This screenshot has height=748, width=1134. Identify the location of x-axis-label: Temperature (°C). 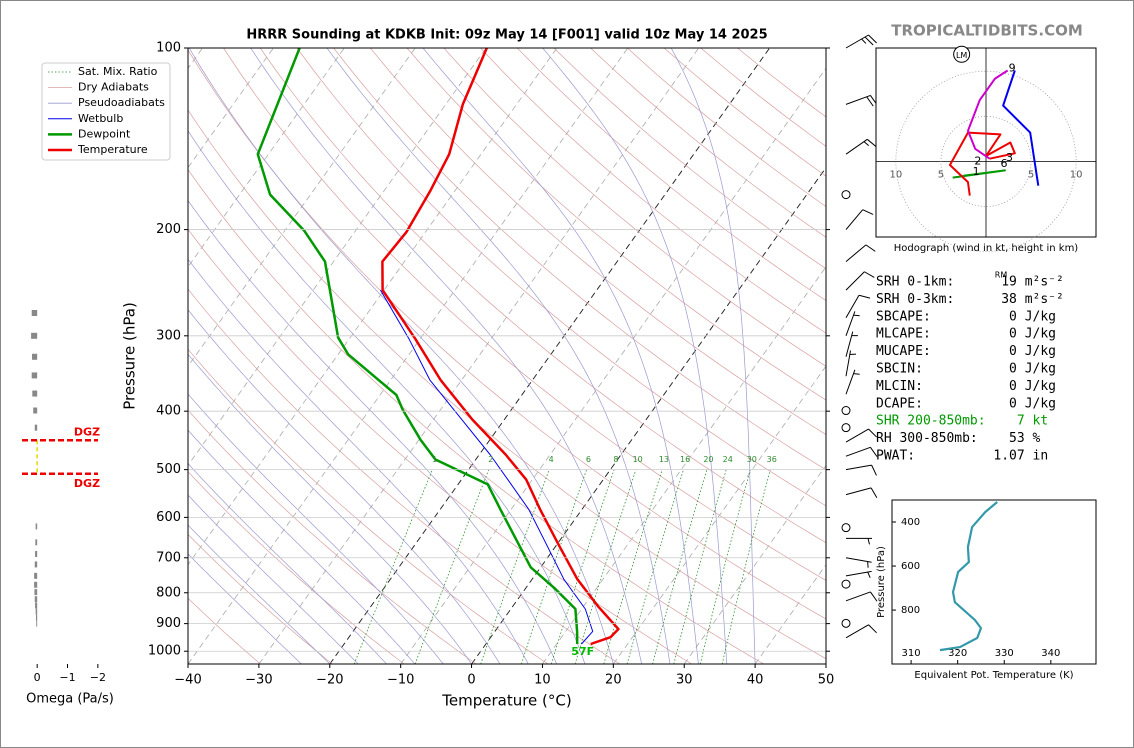
(506, 701).